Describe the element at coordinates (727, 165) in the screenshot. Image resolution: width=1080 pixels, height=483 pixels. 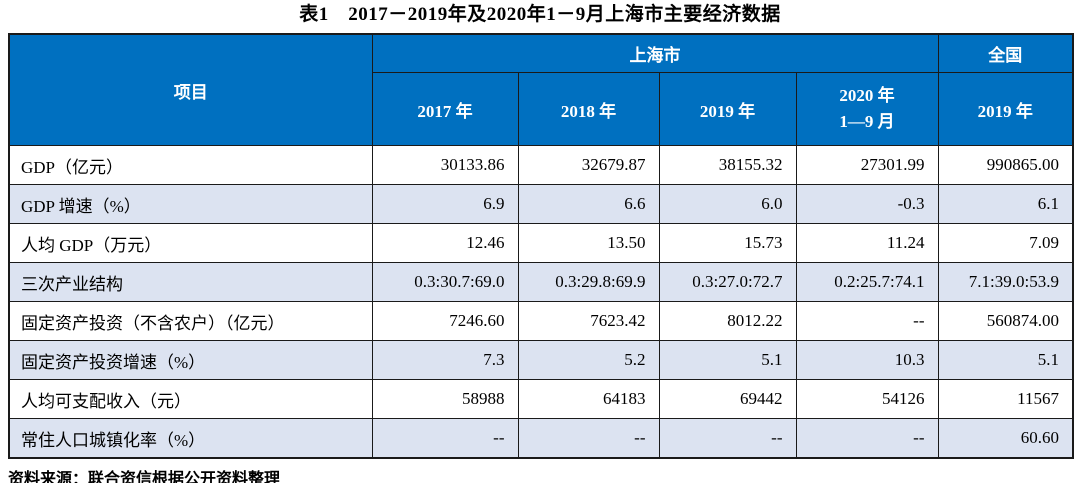
I see `cell-value: 38155.32` at that location.